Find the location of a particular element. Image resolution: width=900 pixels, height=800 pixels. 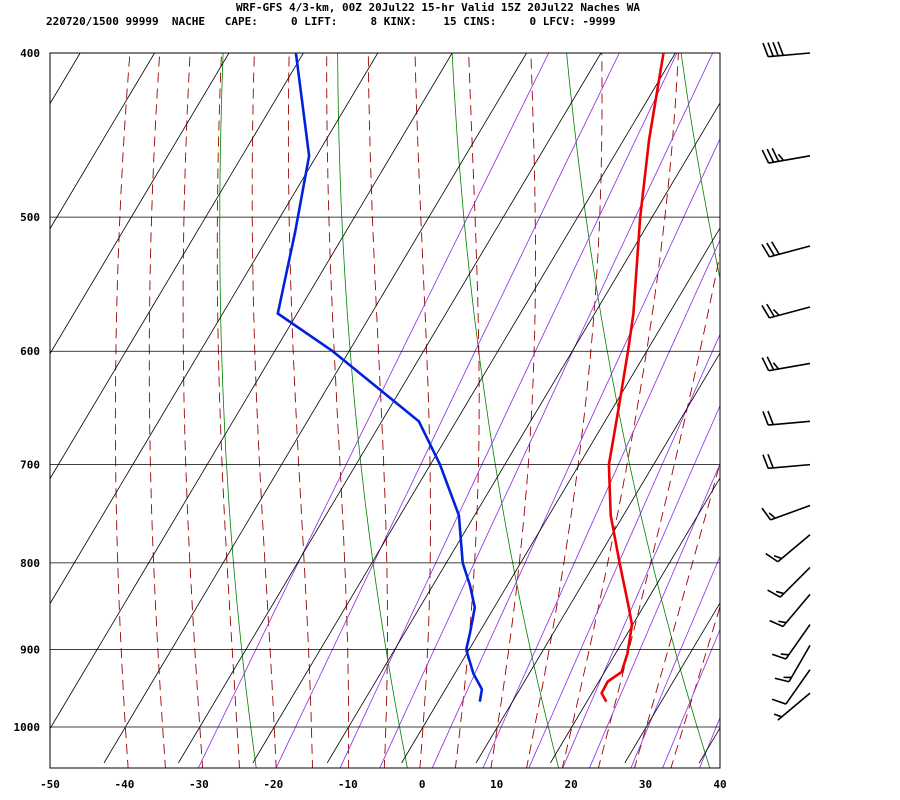

x-tick-label: 0 is located at coordinates (422, 784).